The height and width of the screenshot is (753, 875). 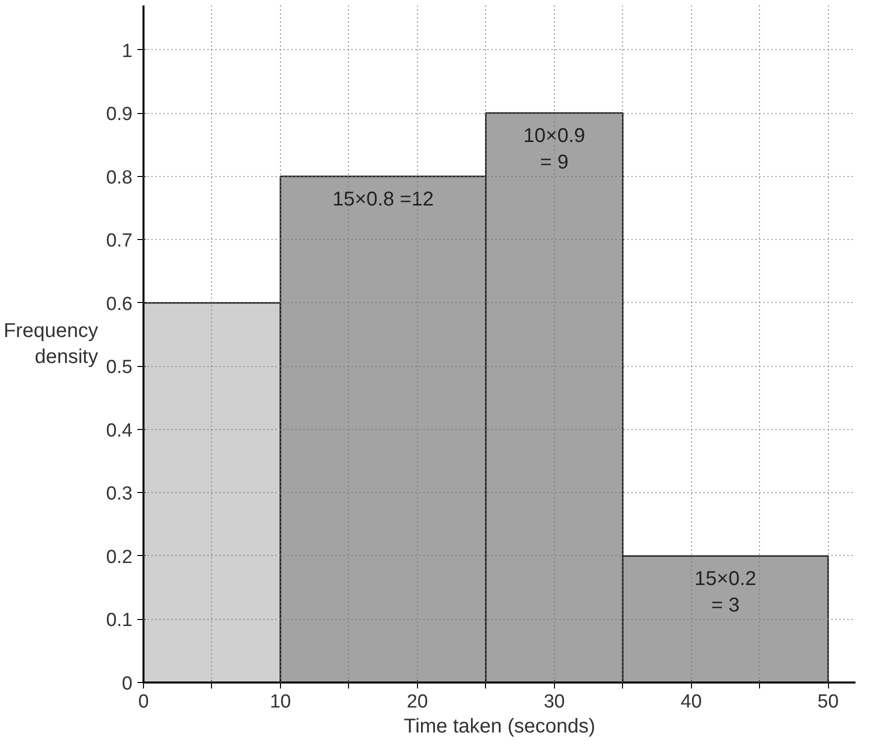 What do you see at coordinates (119, 177) in the screenshot?
I see `y-tick-label: 0.8` at bounding box center [119, 177].